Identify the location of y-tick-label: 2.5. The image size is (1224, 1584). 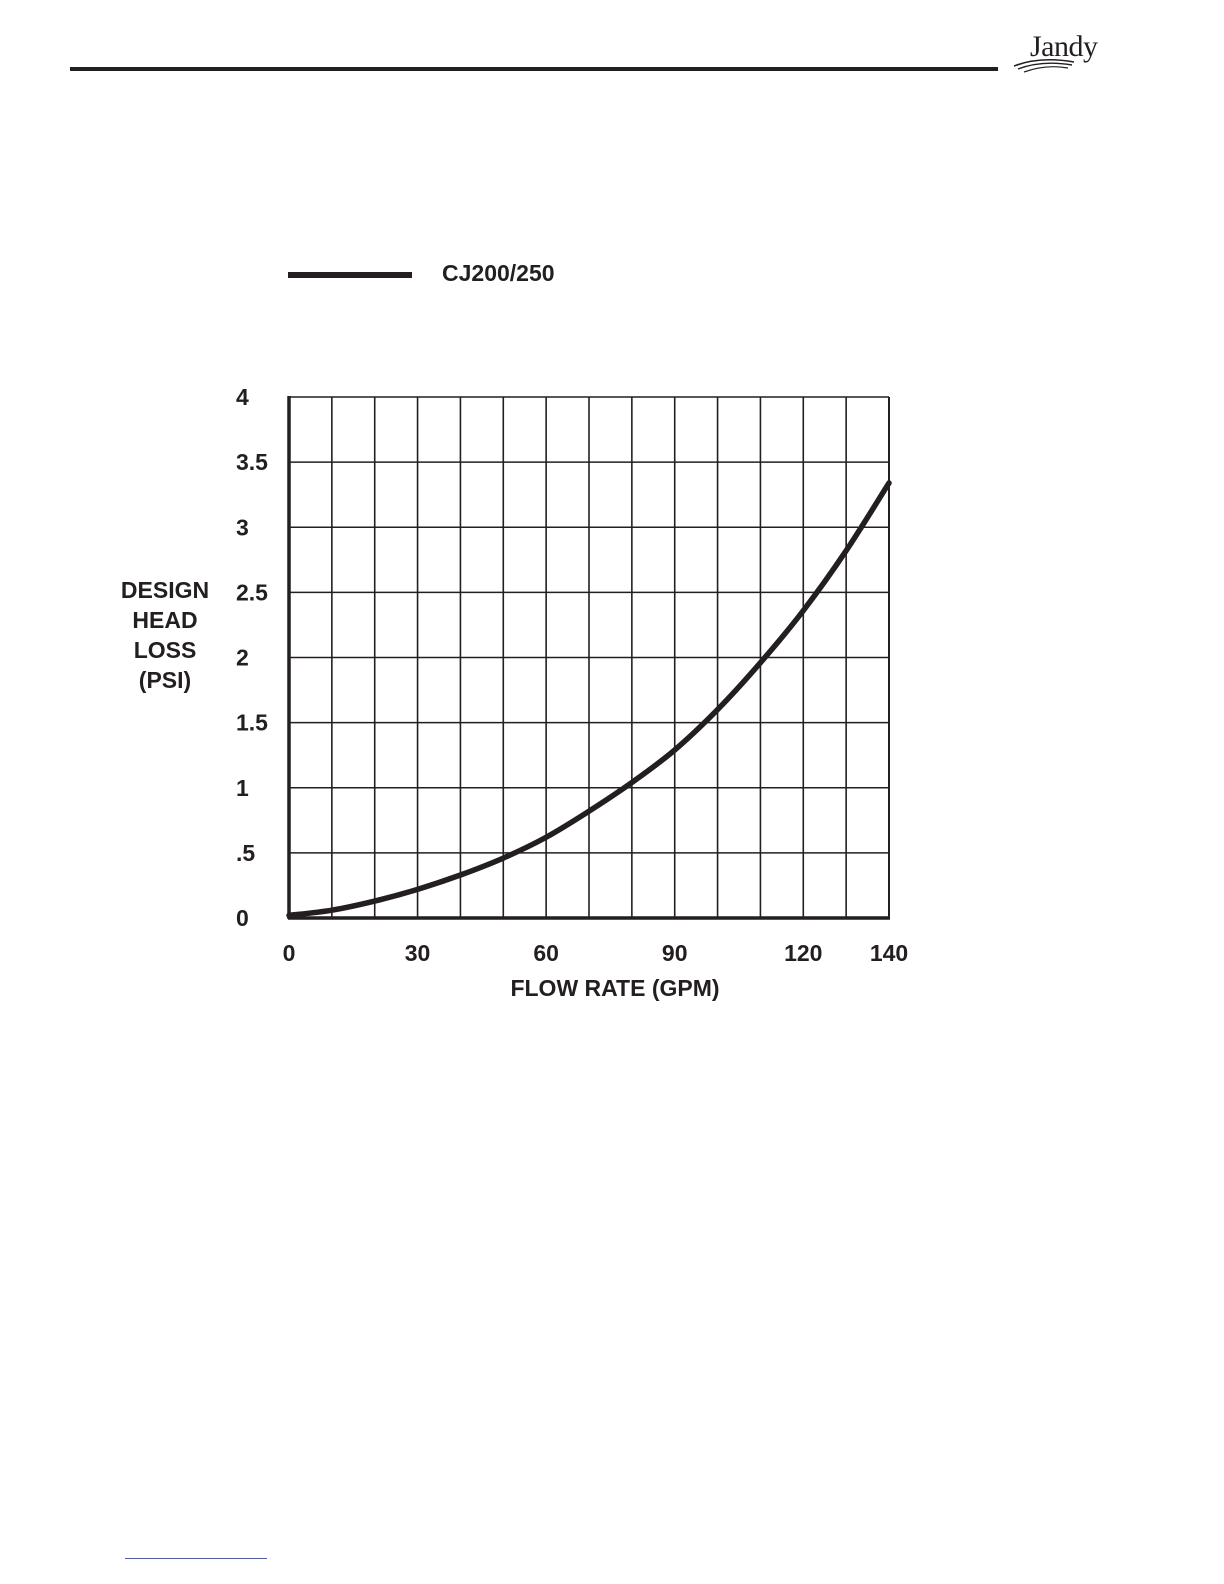
(252, 592).